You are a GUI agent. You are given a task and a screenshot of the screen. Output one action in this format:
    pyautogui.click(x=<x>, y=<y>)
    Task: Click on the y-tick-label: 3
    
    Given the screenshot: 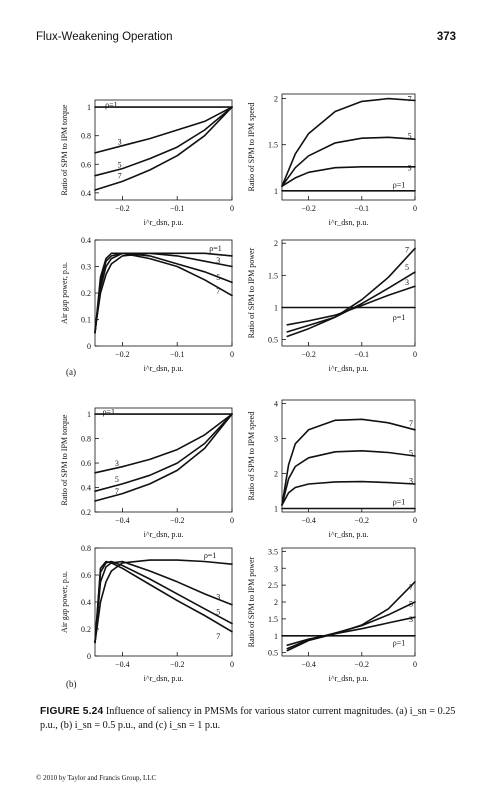 What is the action you would take?
    pyautogui.click(x=276, y=568)
    